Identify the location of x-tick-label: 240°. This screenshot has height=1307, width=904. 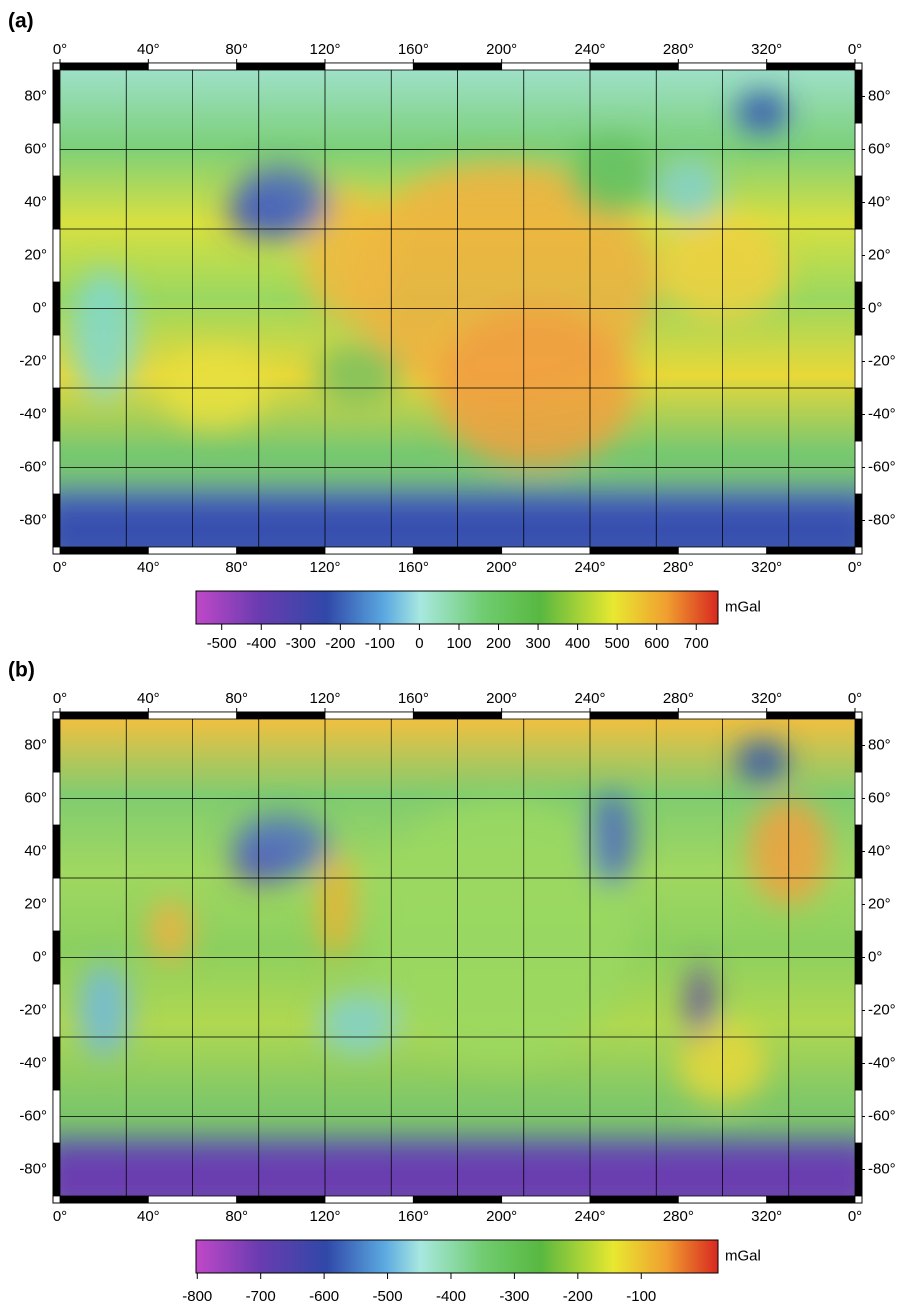
(589, 49).